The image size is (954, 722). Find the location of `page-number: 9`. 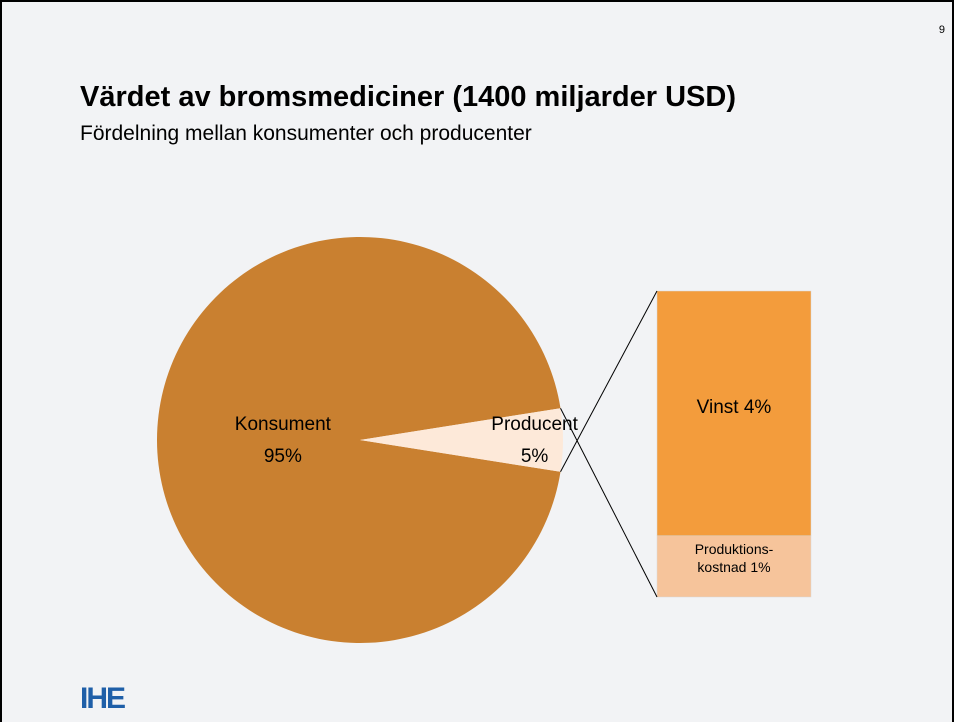

page-number: 9 is located at coordinates (942, 30).